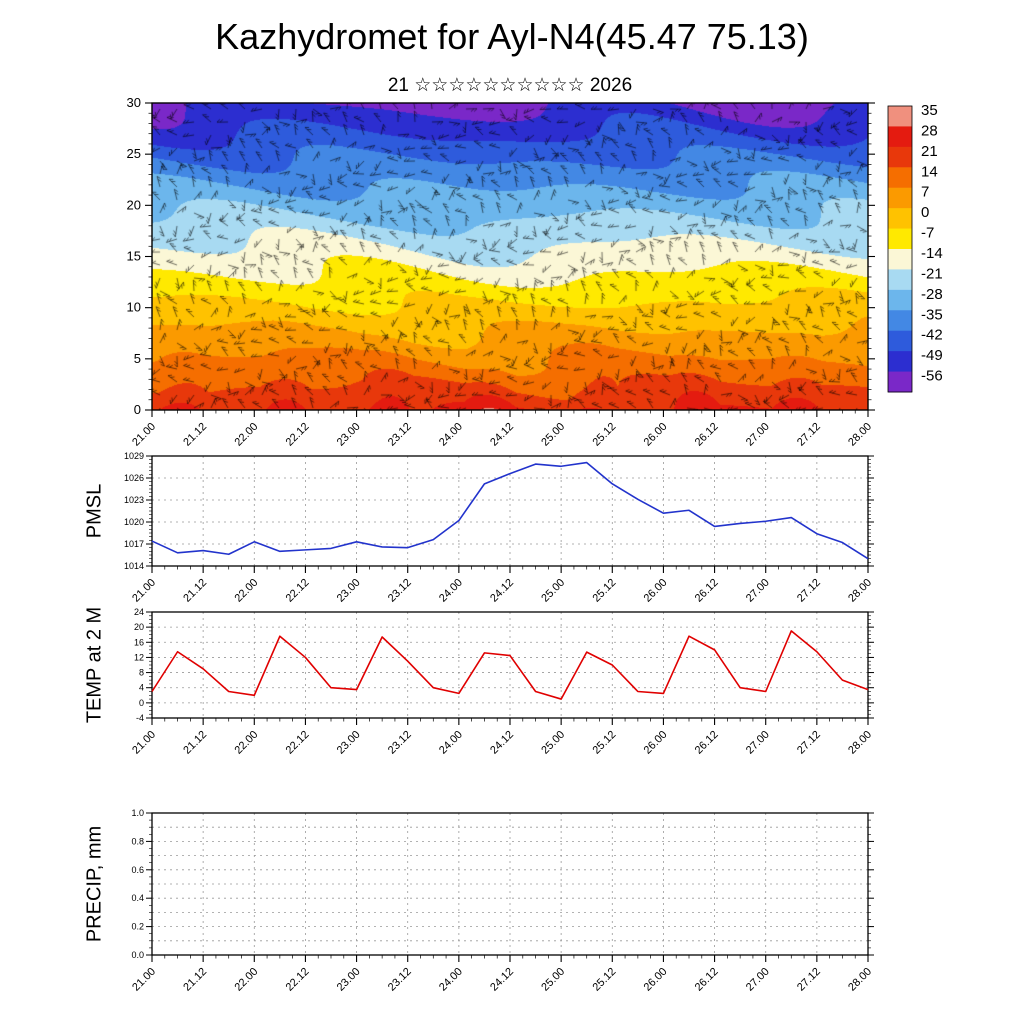 The image size is (1024, 1024). Describe the element at coordinates (929, 110) in the screenshot. I see `svg-text: 35` at that location.